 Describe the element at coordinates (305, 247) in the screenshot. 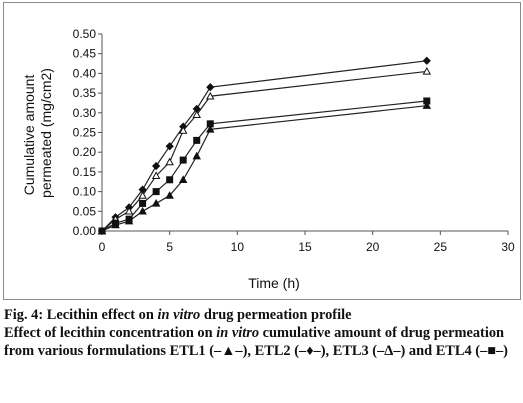

I see `x-tick-label: 15` at that location.